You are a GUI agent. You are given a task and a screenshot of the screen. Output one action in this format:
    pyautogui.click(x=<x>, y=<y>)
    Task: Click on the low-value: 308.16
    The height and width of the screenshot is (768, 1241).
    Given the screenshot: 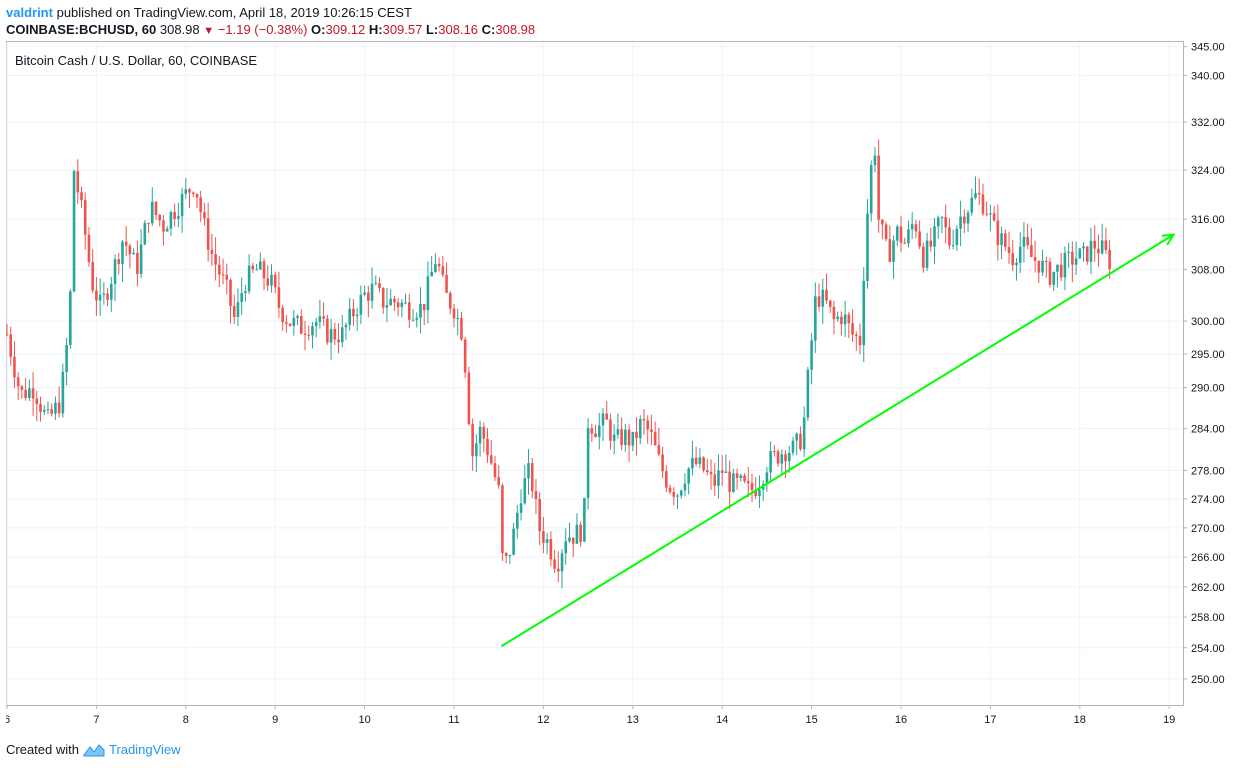 What is the action you would take?
    pyautogui.click(x=458, y=29)
    